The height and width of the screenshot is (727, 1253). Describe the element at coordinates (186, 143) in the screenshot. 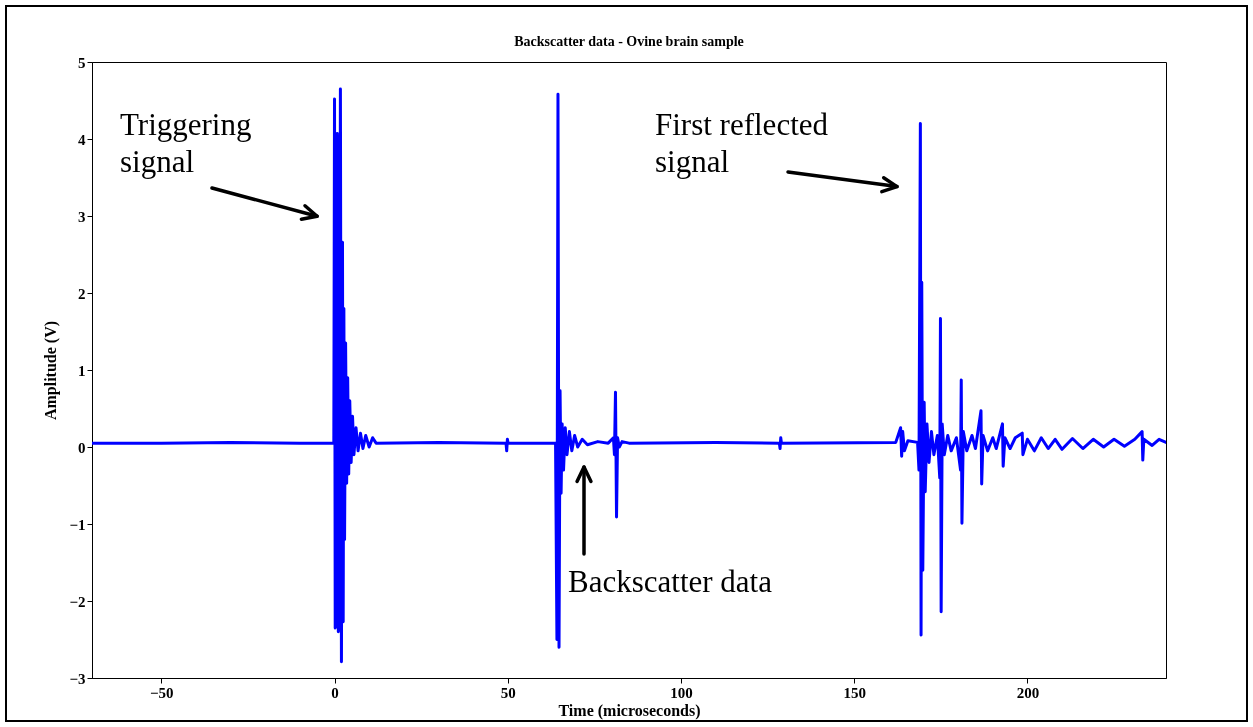

I see `annotation: Triggering signal` at that location.